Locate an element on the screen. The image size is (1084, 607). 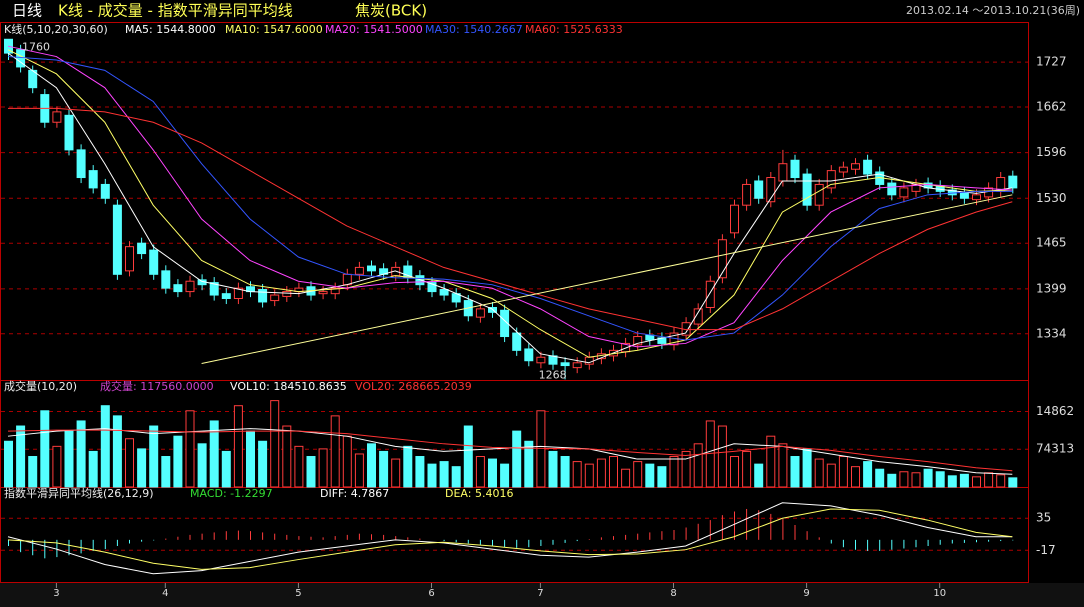
legend-entry: VOL10: 184510.8635 is located at coordinates (288, 386).